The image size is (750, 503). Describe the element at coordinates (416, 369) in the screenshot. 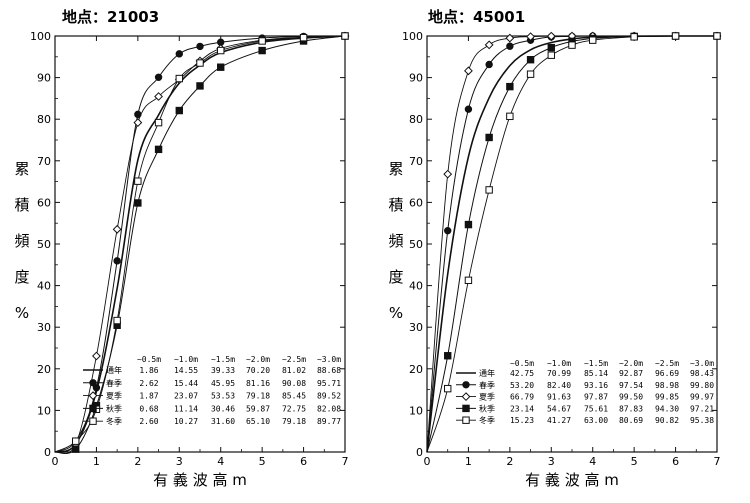

I see `y-tick-label: 20` at that location.